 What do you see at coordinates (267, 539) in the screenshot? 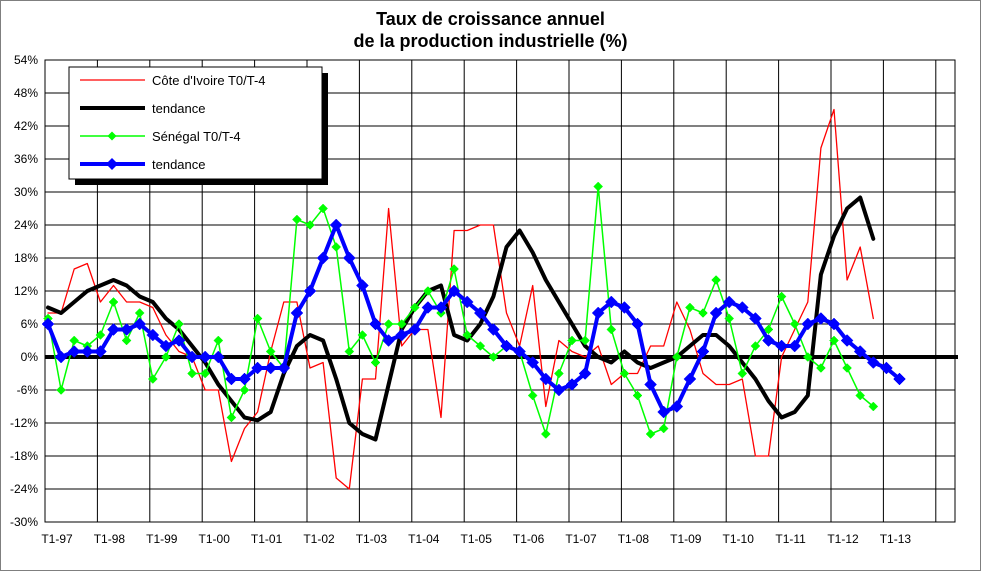
I see `x-tick-label: T1-01` at bounding box center [267, 539].